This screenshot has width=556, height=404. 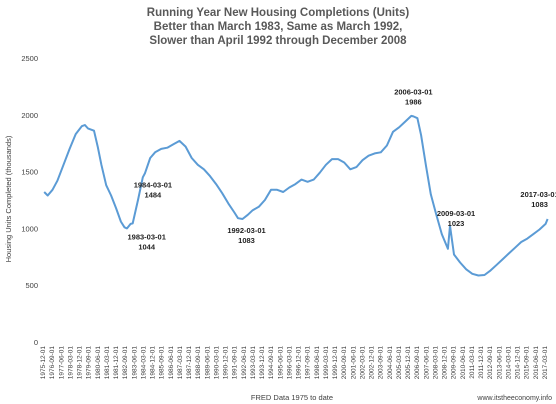 What do you see at coordinates (417, 363) in the screenshot?
I see `x-tick-label: 2006-09-01` at bounding box center [417, 363].